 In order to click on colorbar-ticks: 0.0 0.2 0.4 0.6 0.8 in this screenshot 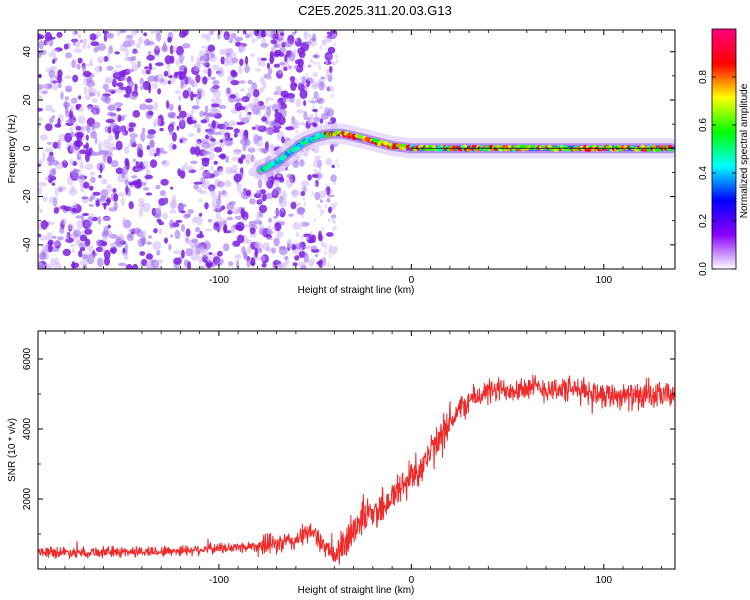, I will do `click(717, 173)`.